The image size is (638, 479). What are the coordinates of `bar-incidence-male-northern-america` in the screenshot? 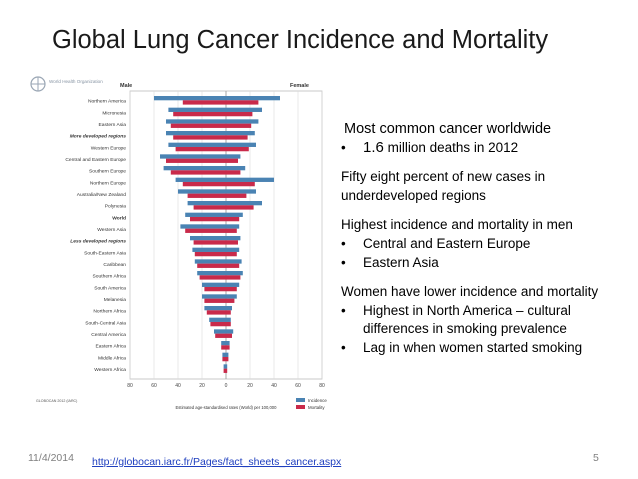 It's located at (190, 98).